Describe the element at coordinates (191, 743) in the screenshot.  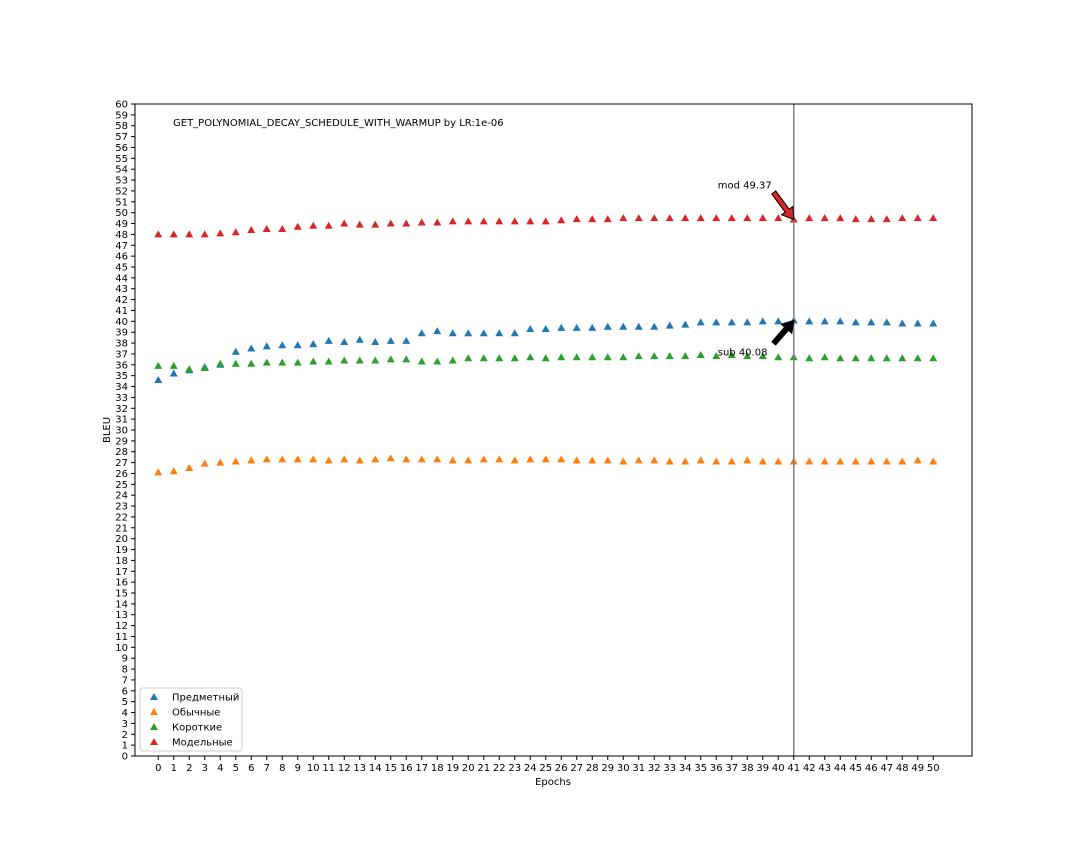
I see `legend-item: Модельные` at that location.